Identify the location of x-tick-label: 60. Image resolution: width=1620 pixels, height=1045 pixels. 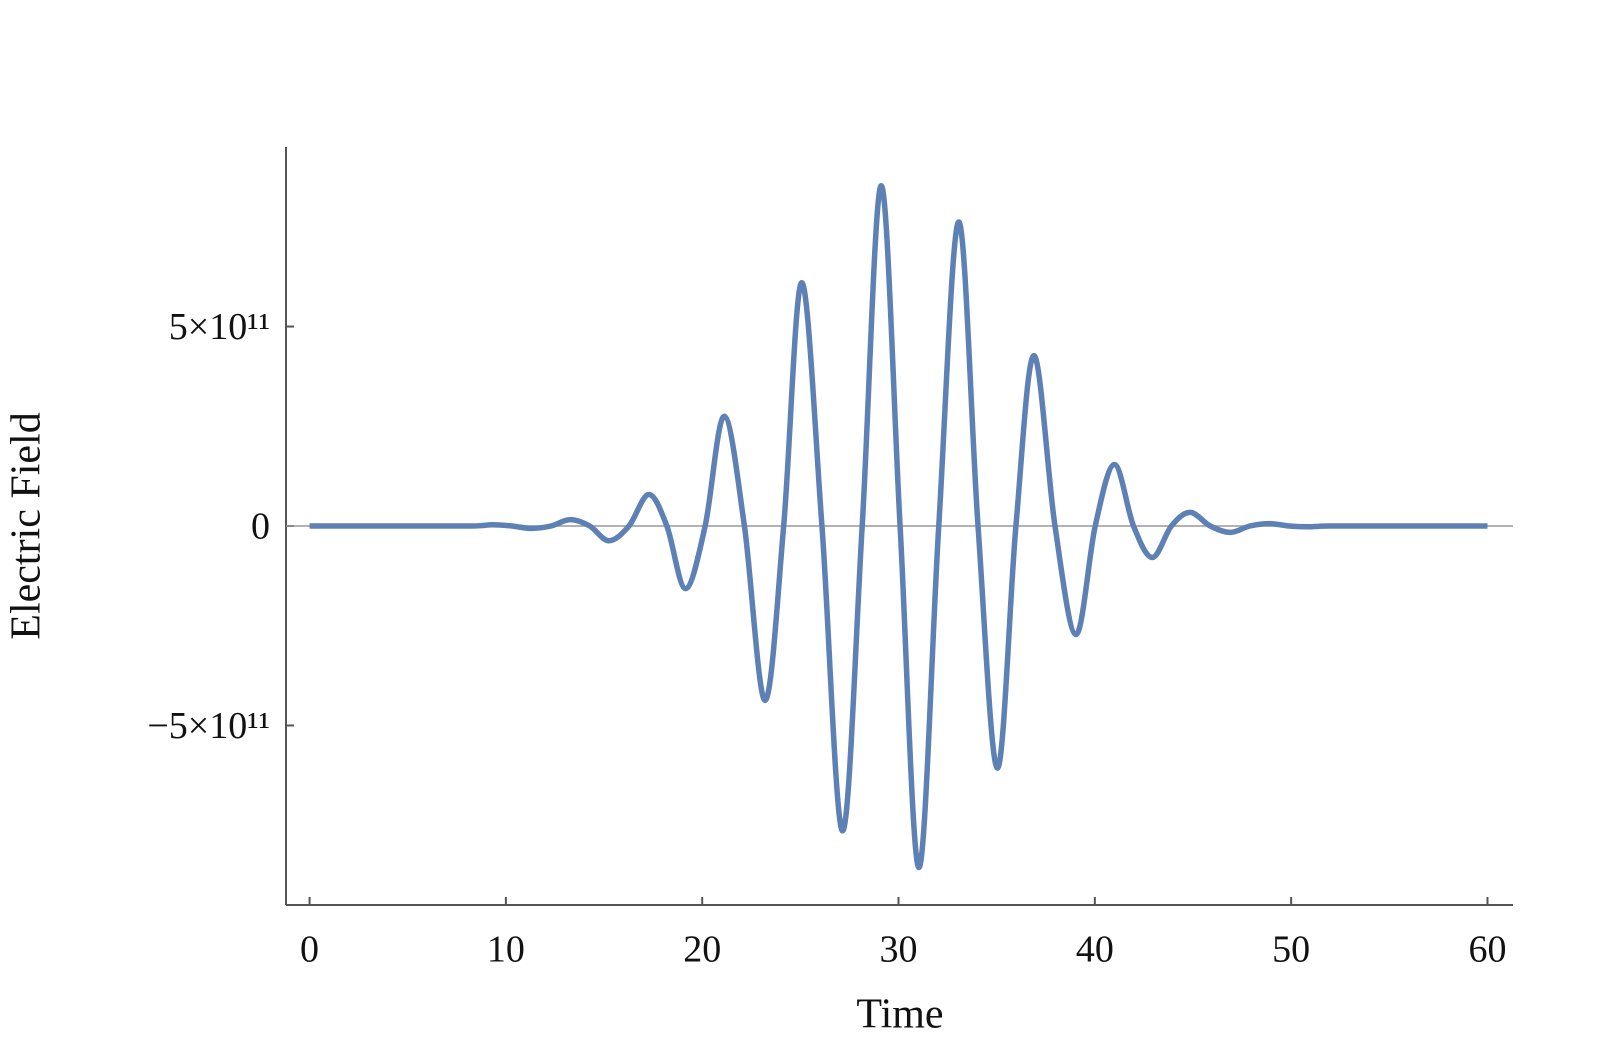
(1487, 950).